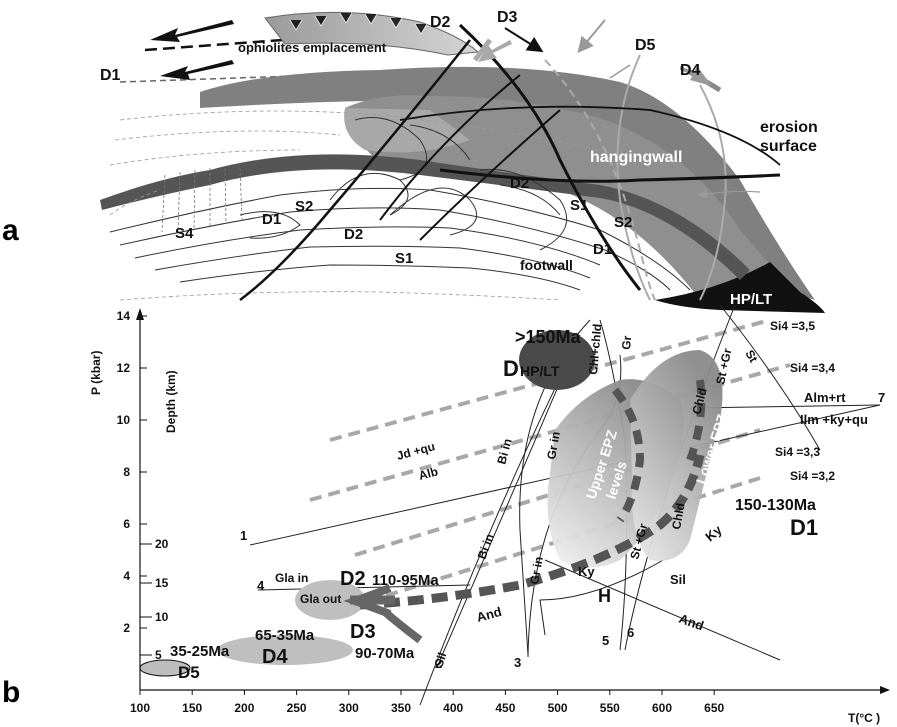  Describe the element at coordinates (558, 708) in the screenshot. I see `x-tick-500: 500` at that location.